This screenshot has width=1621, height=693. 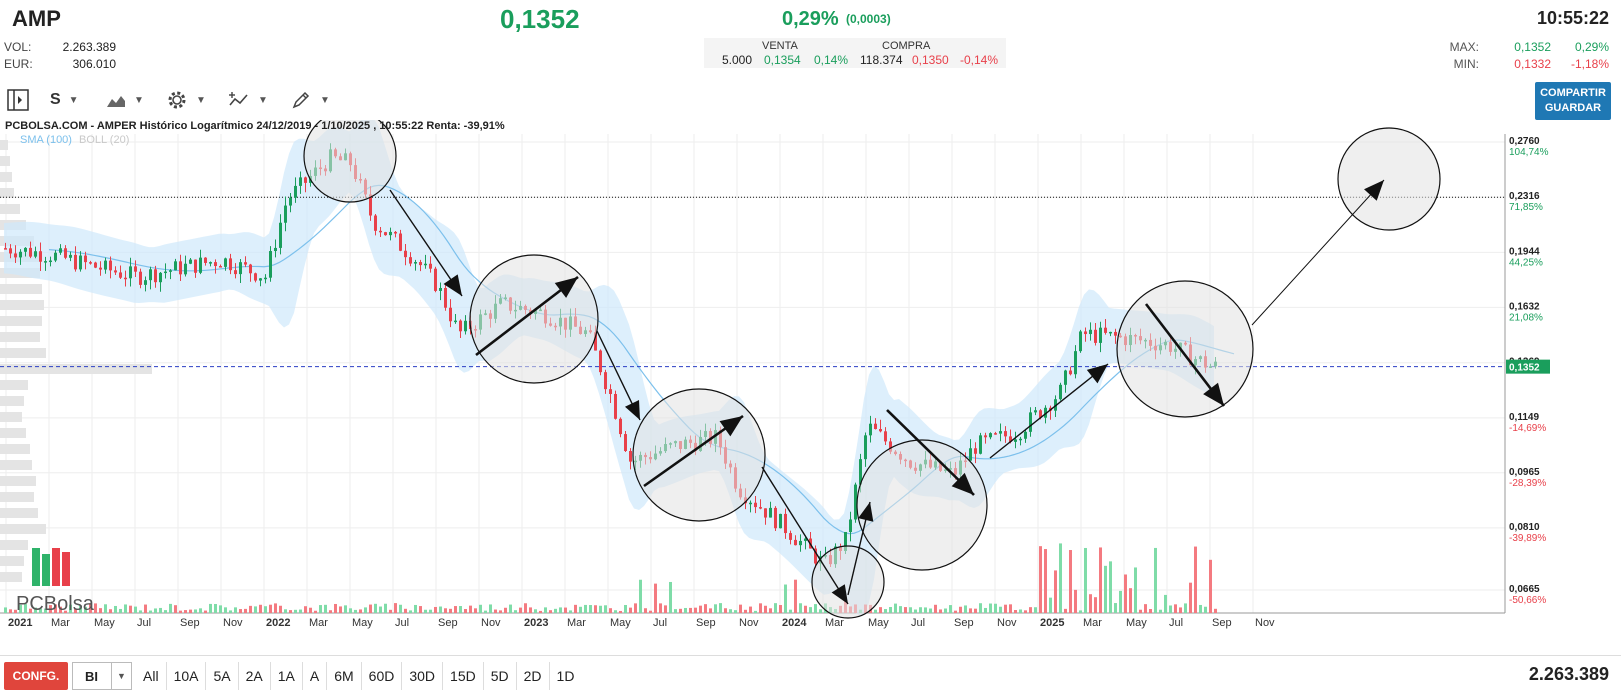 I want to click on range-button-all: All, so click(x=151, y=676).